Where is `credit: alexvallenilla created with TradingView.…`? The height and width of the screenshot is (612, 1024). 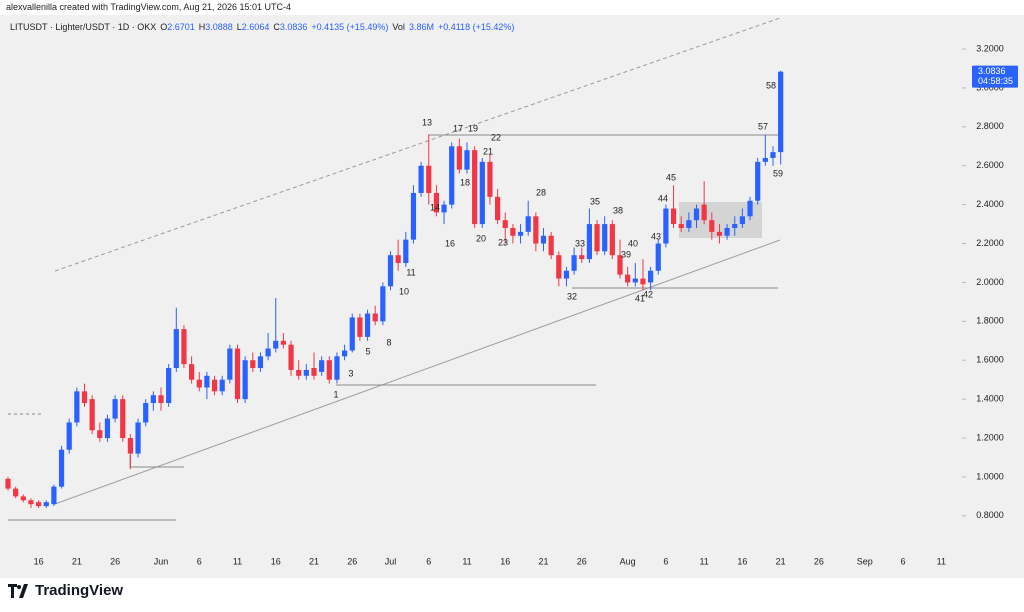
credit: alexvallenilla created with TradingView.… is located at coordinates (148, 7).